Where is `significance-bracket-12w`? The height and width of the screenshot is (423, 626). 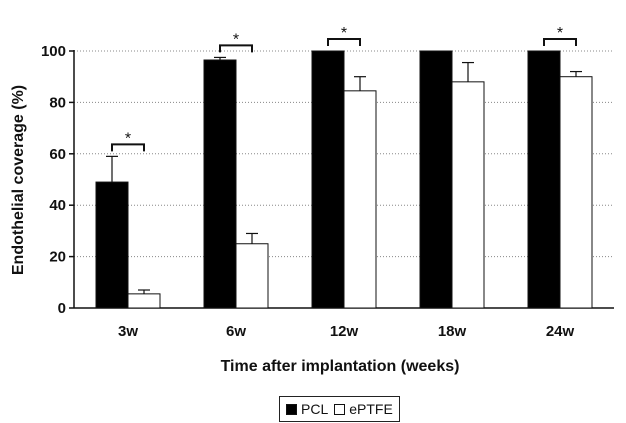 significance-bracket-12w is located at coordinates (344, 42).